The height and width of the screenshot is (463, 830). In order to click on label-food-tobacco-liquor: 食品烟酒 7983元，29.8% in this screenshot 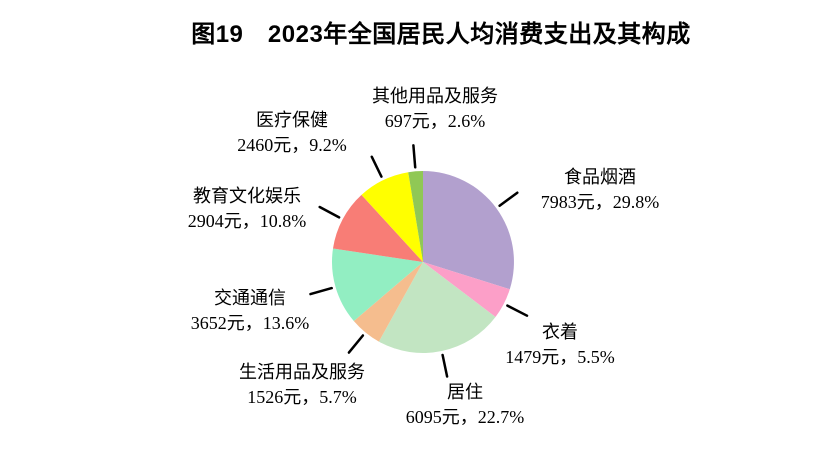, I will do `click(600, 190)`.